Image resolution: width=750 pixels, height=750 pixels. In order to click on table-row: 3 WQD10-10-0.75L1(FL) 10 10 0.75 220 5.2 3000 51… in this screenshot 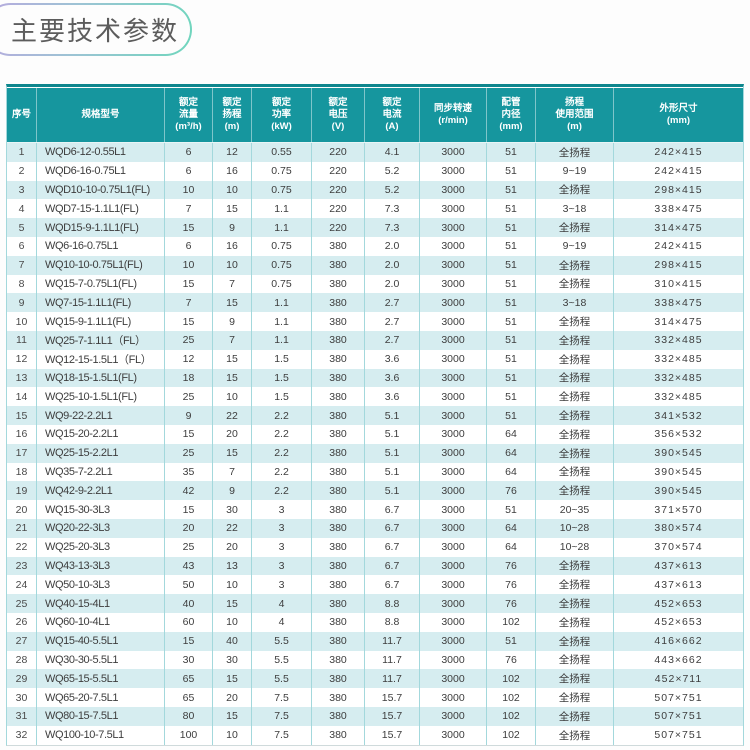, I will do `click(375, 190)`.